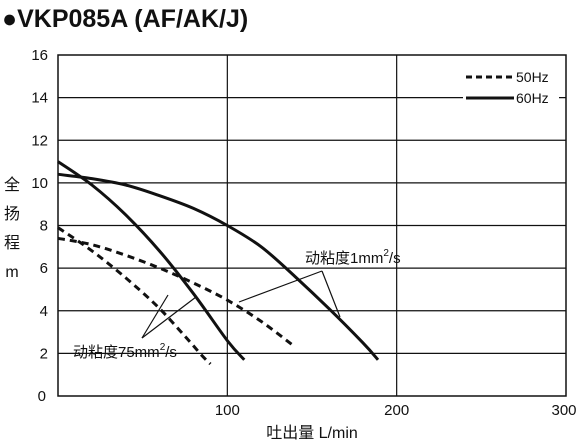  What do you see at coordinates (532, 77) in the screenshot?
I see `legend-label-50hz: 50Hz` at bounding box center [532, 77].